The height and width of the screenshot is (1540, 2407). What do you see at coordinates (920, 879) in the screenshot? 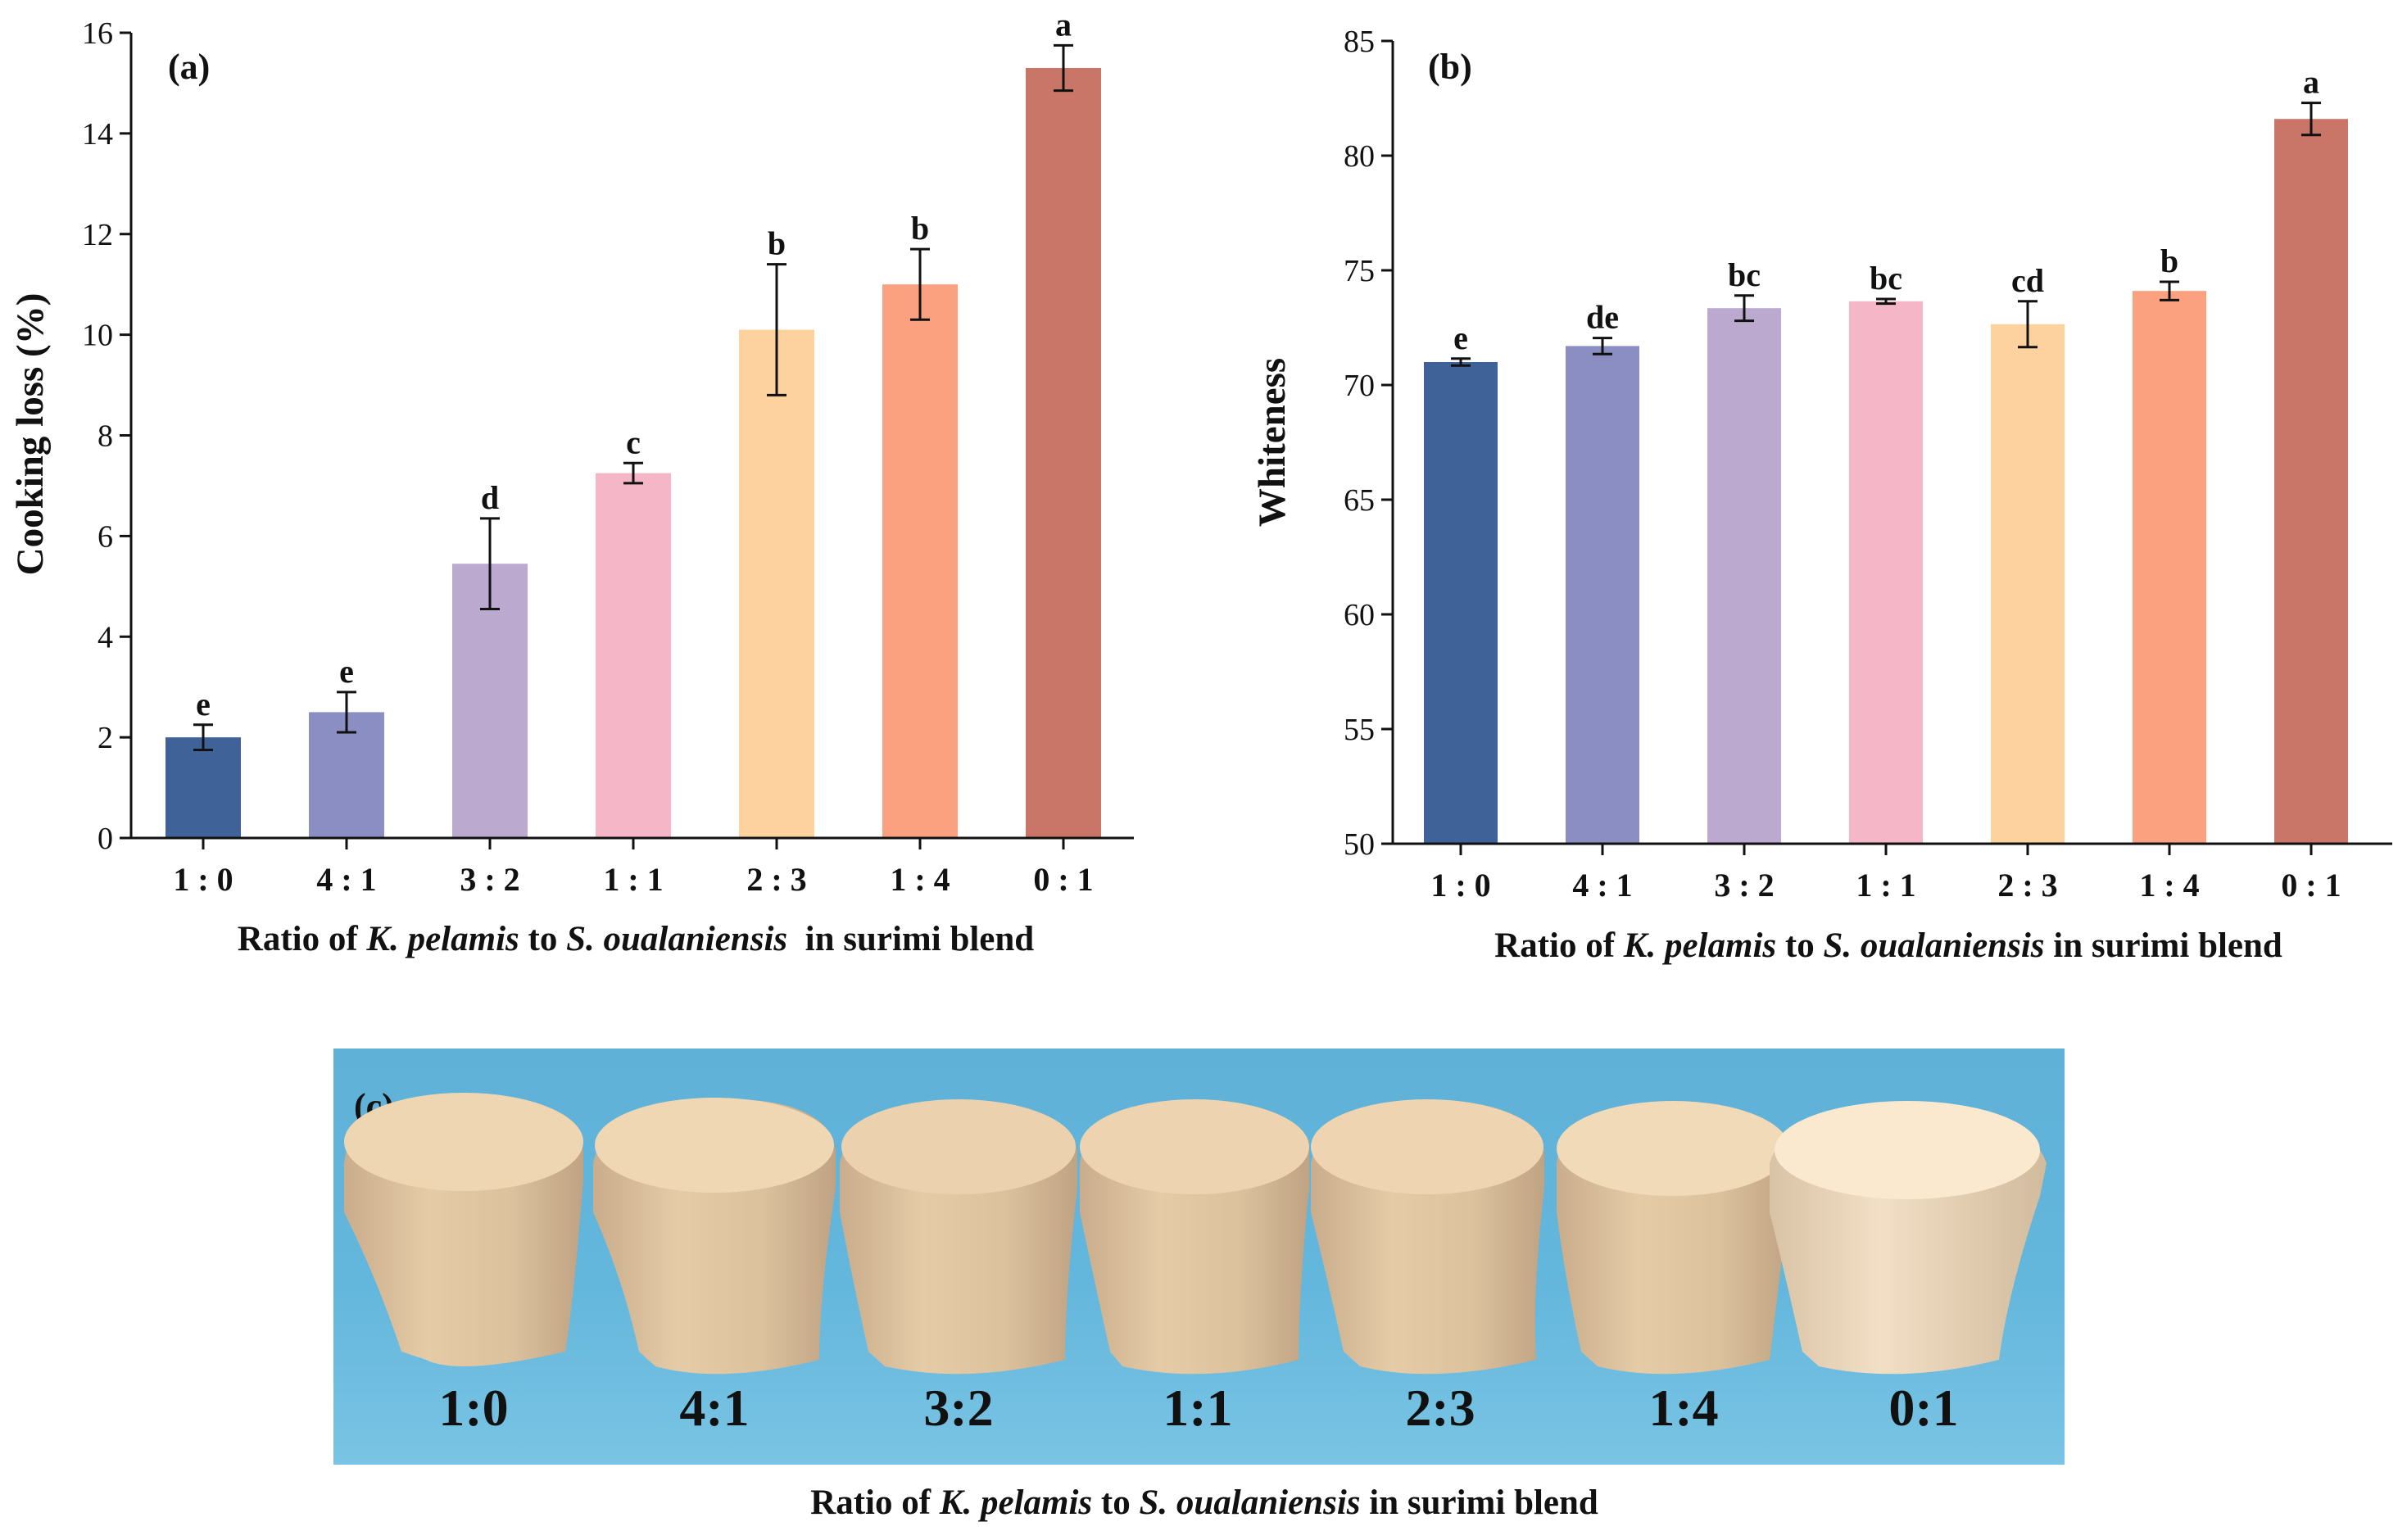
I see `chart-a-category-label-6: 1 : 4` at bounding box center [920, 879].